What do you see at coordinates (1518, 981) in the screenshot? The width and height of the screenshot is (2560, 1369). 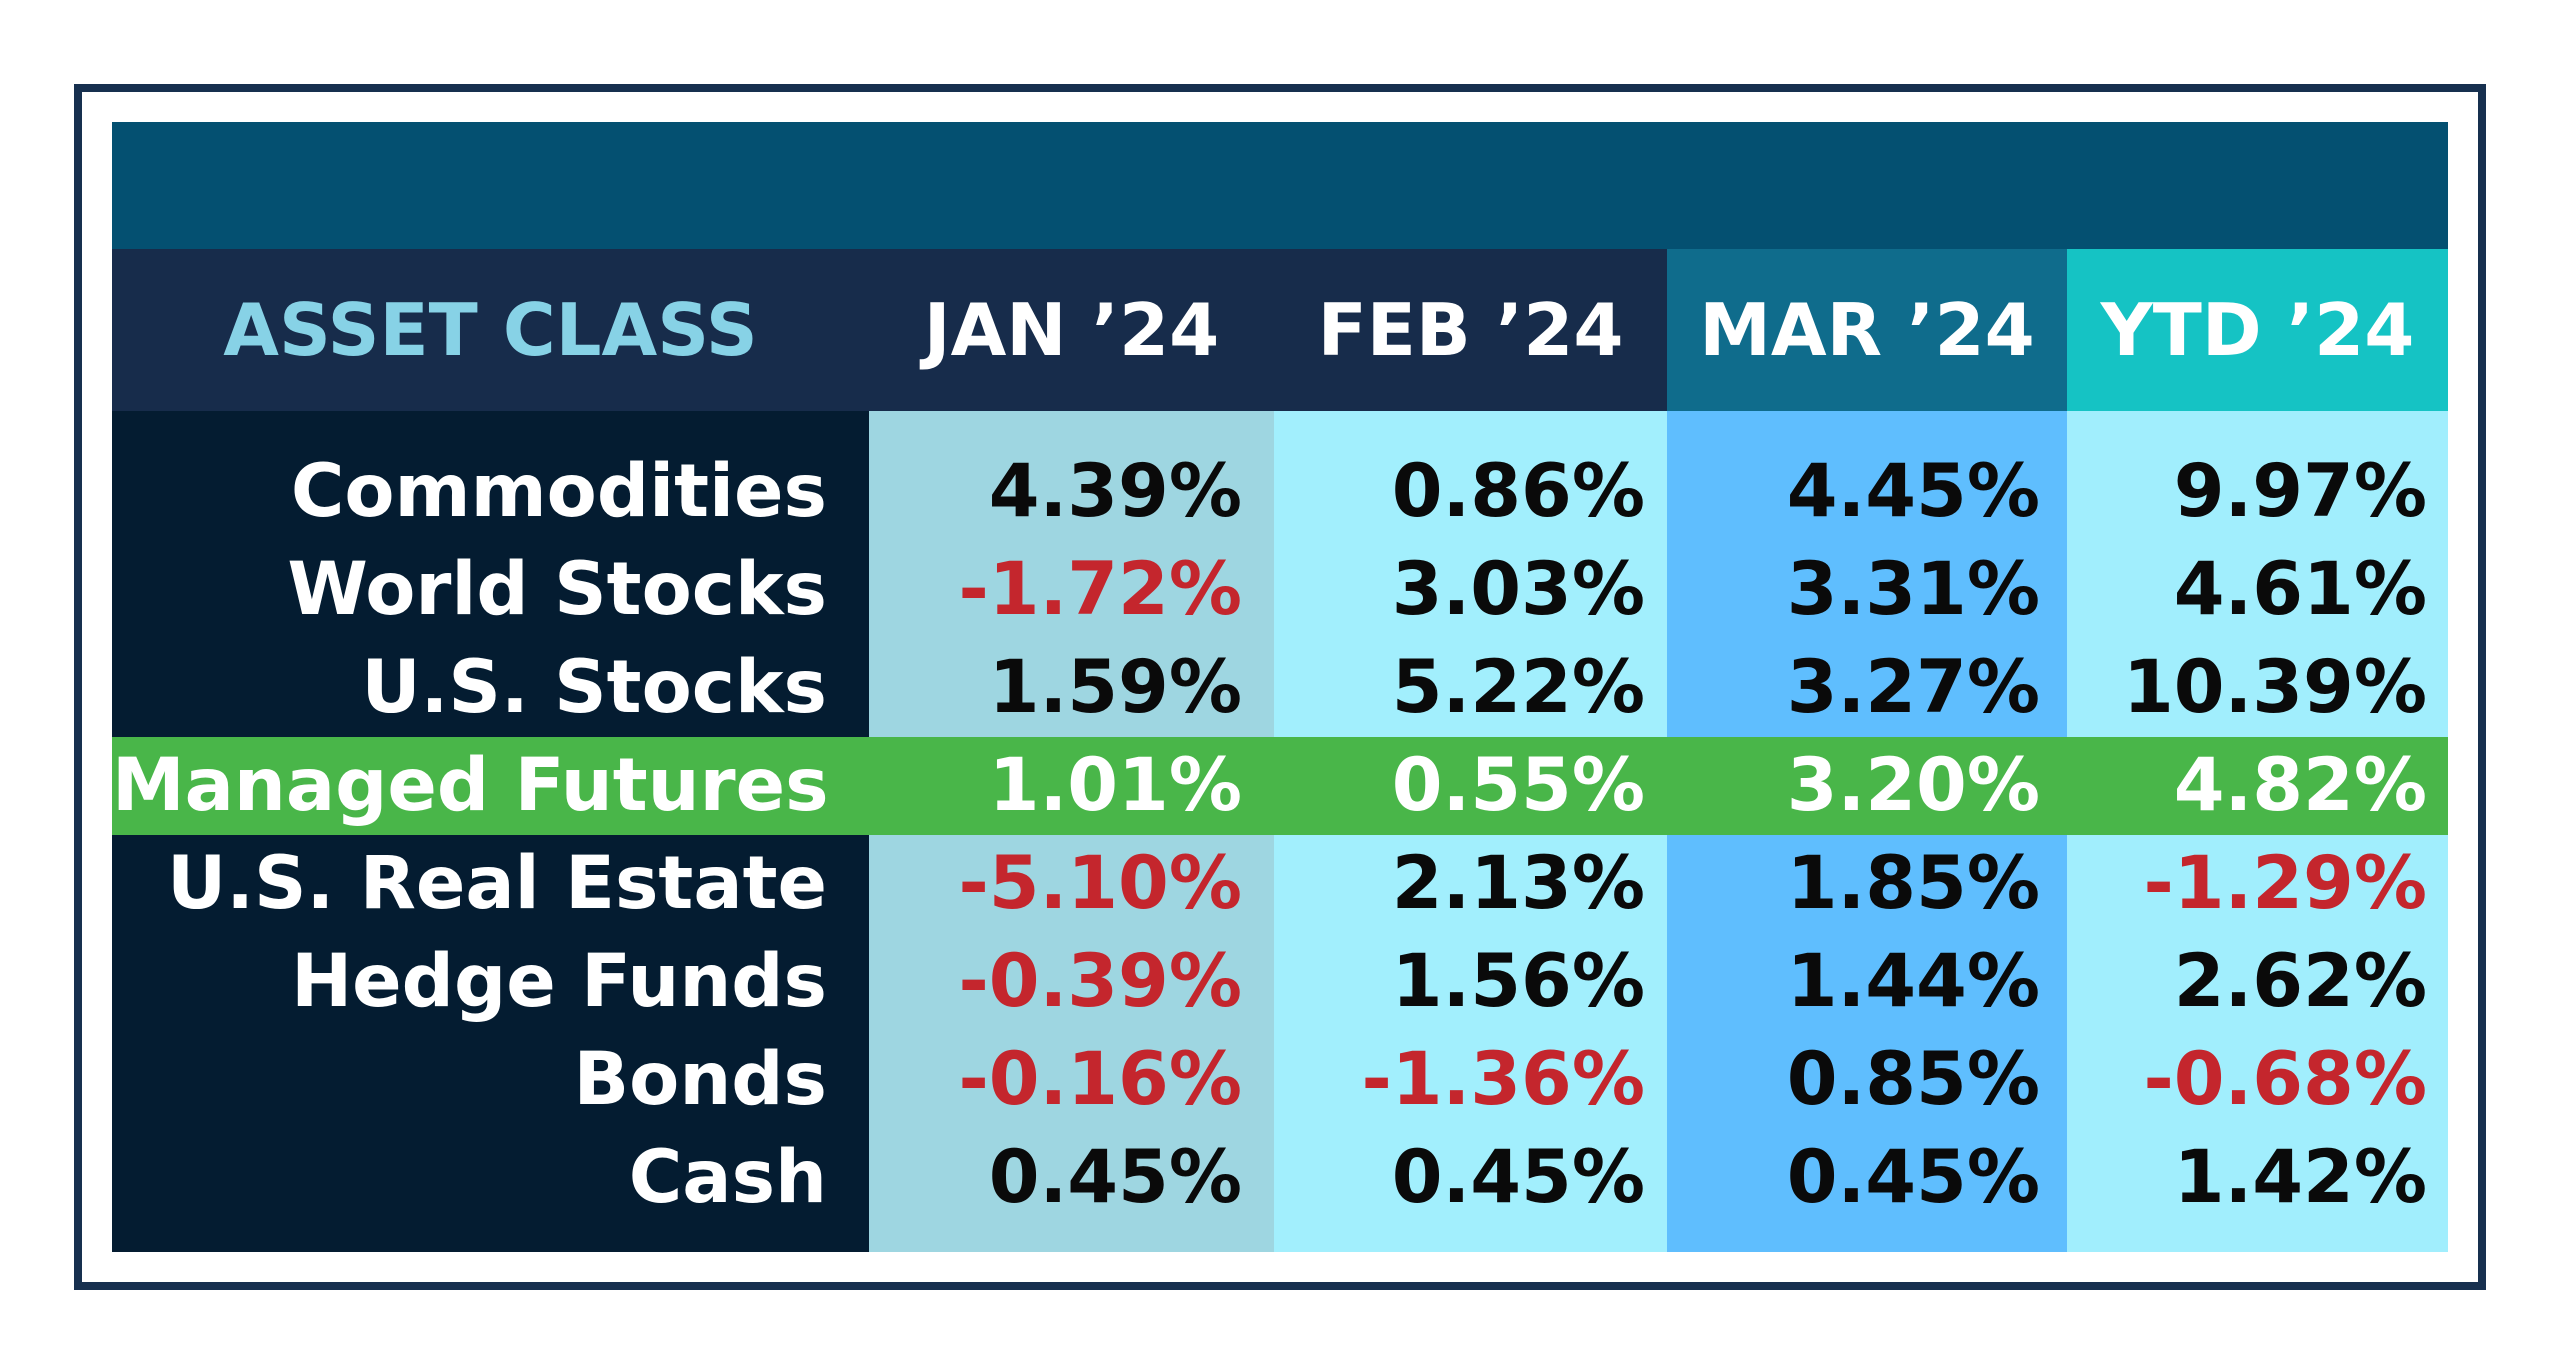 I see `value-cell: 1.56%` at bounding box center [1518, 981].